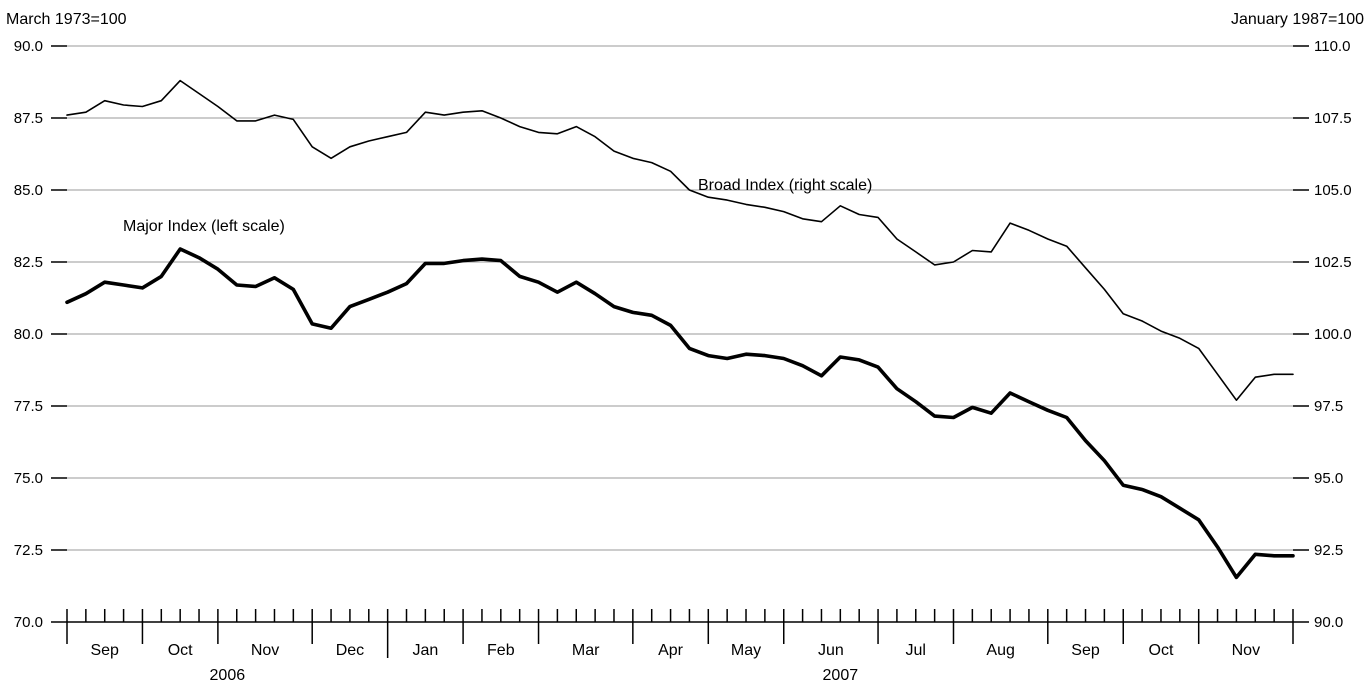  What do you see at coordinates (204, 226) in the screenshot?
I see `series-label-major-index: Major Index (left scale)` at bounding box center [204, 226].